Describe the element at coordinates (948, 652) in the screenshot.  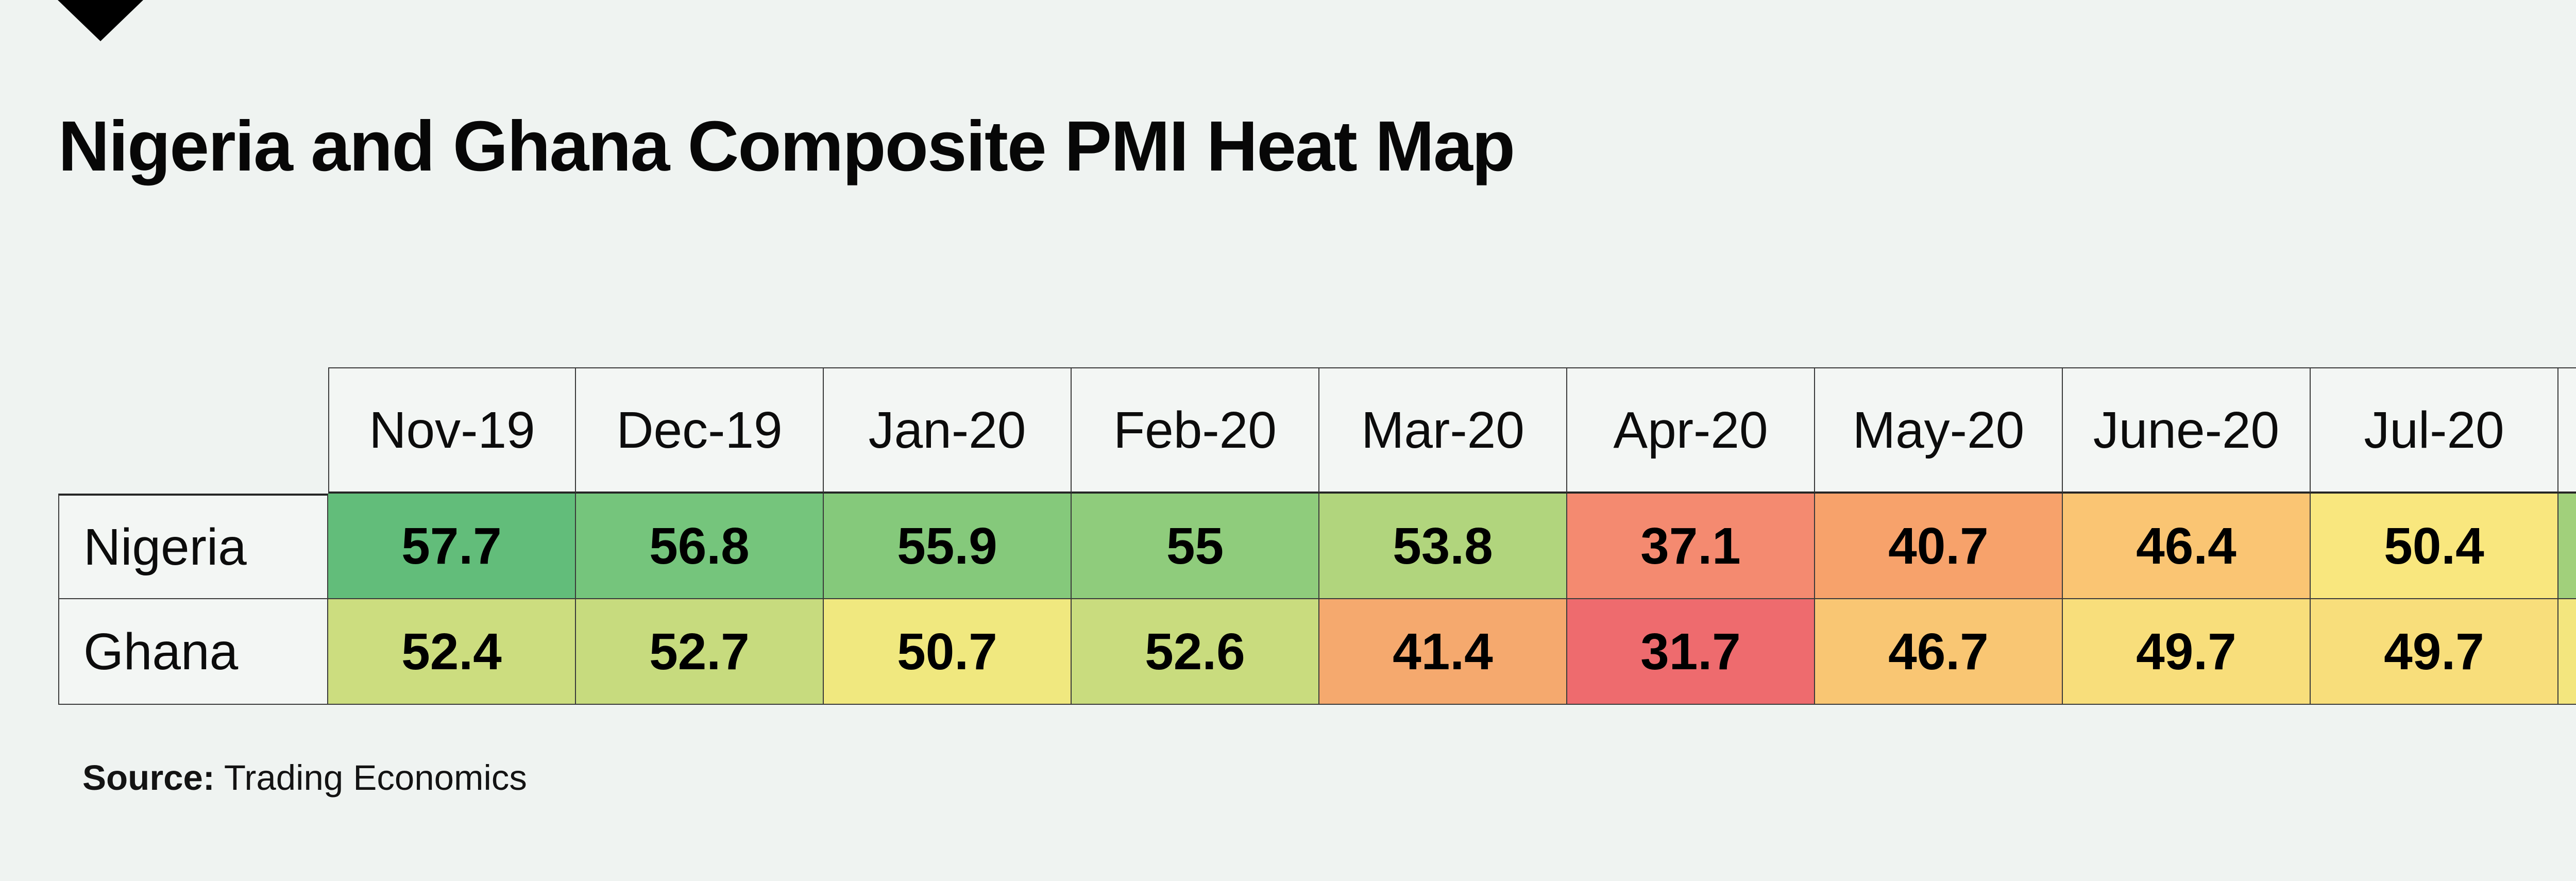
I see `heatmap-cell: 50.7` at that location.